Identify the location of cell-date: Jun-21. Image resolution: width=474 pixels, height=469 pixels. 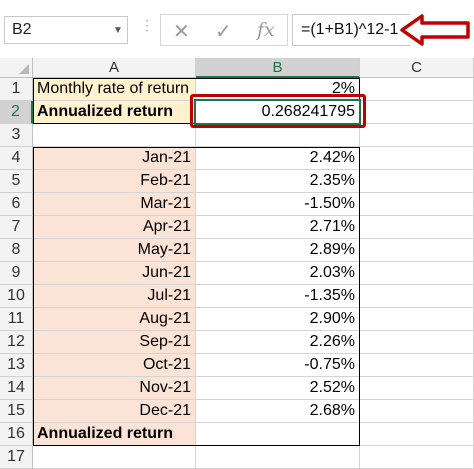
(114, 273).